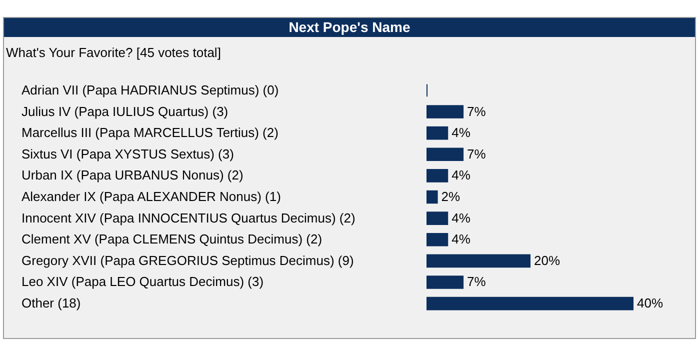 This screenshot has width=700, height=353. Describe the element at coordinates (451, 196) in the screenshot. I see `data-label: 2%` at that location.